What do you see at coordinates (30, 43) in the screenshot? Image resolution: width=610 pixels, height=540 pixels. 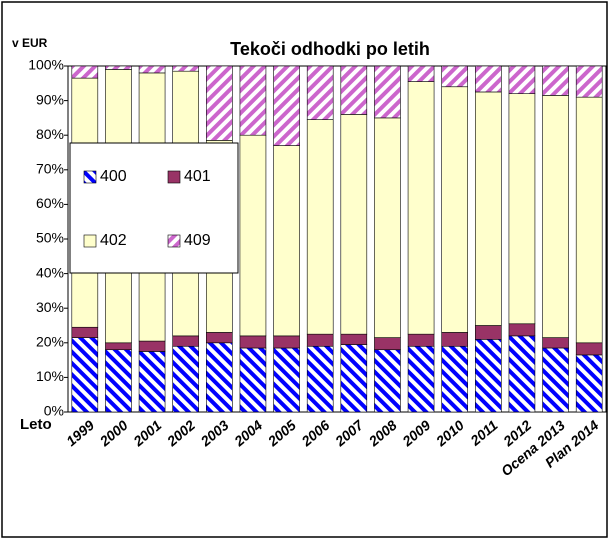 I see `unit-label: v EUR` at bounding box center [30, 43].